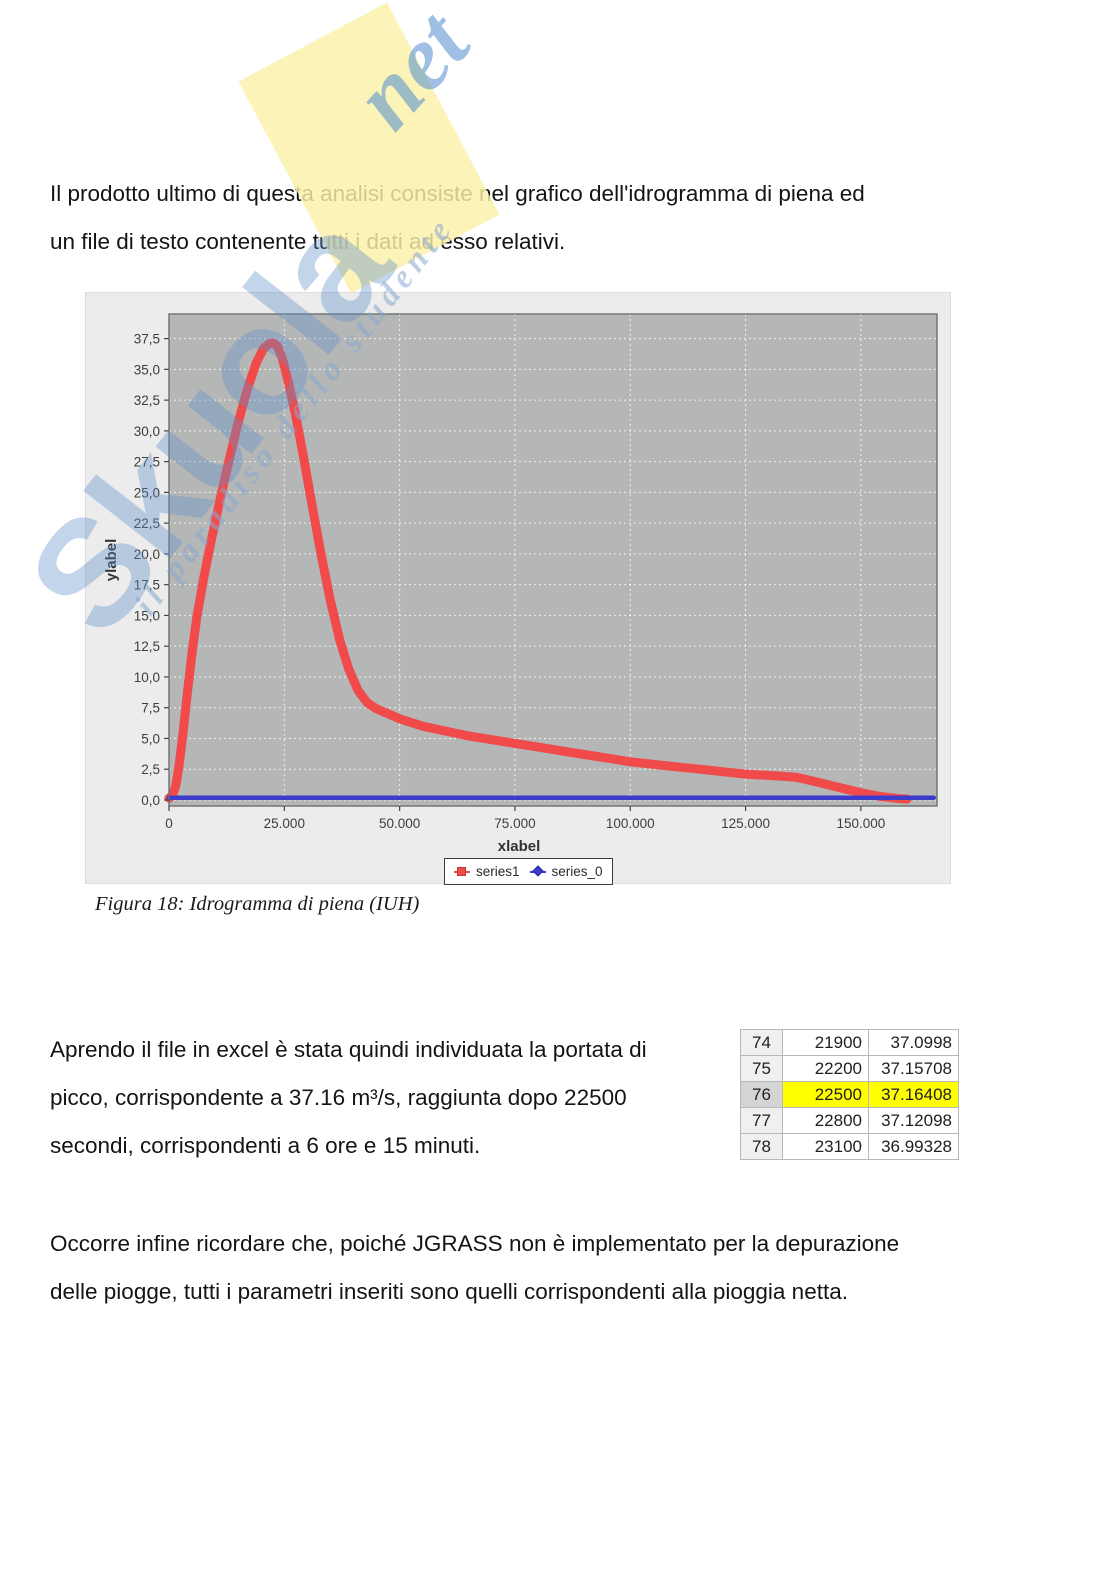 This screenshot has height=1579, width=1116. Describe the element at coordinates (577, 871) in the screenshot. I see `legend-label-series0: series_0` at that location.